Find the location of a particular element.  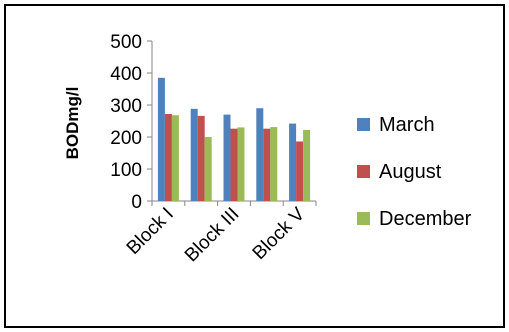

legend-label-march: March is located at coordinates (407, 125).